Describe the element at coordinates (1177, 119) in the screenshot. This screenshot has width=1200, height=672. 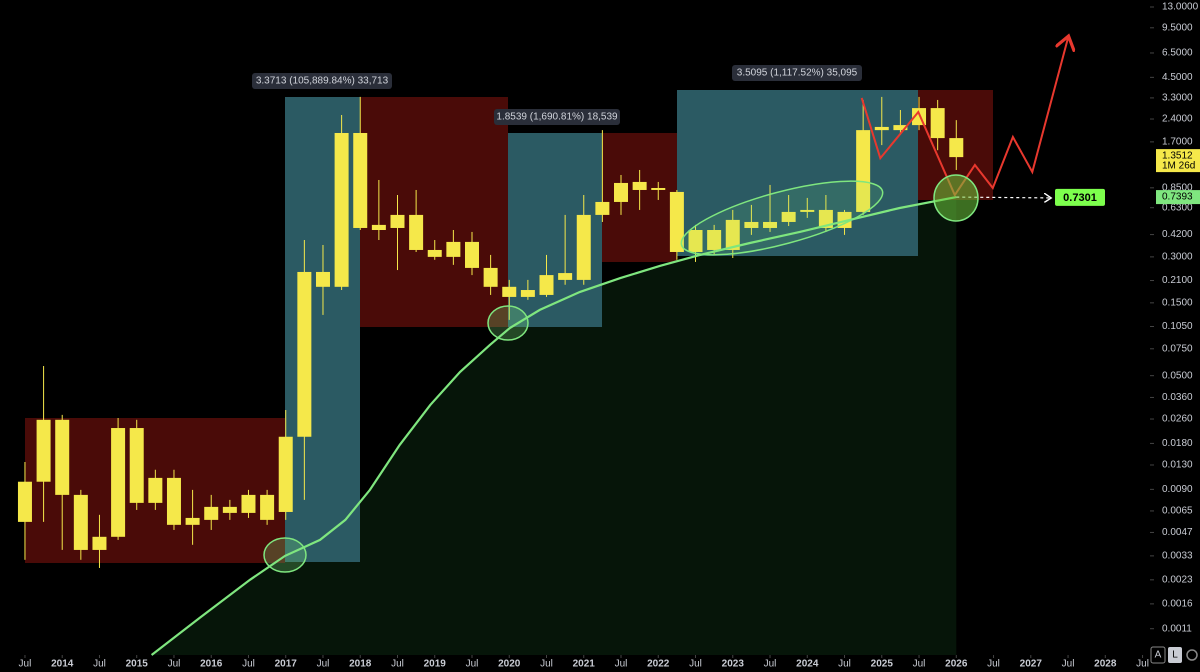
I see `y-tick-label: 2.4000` at that location.